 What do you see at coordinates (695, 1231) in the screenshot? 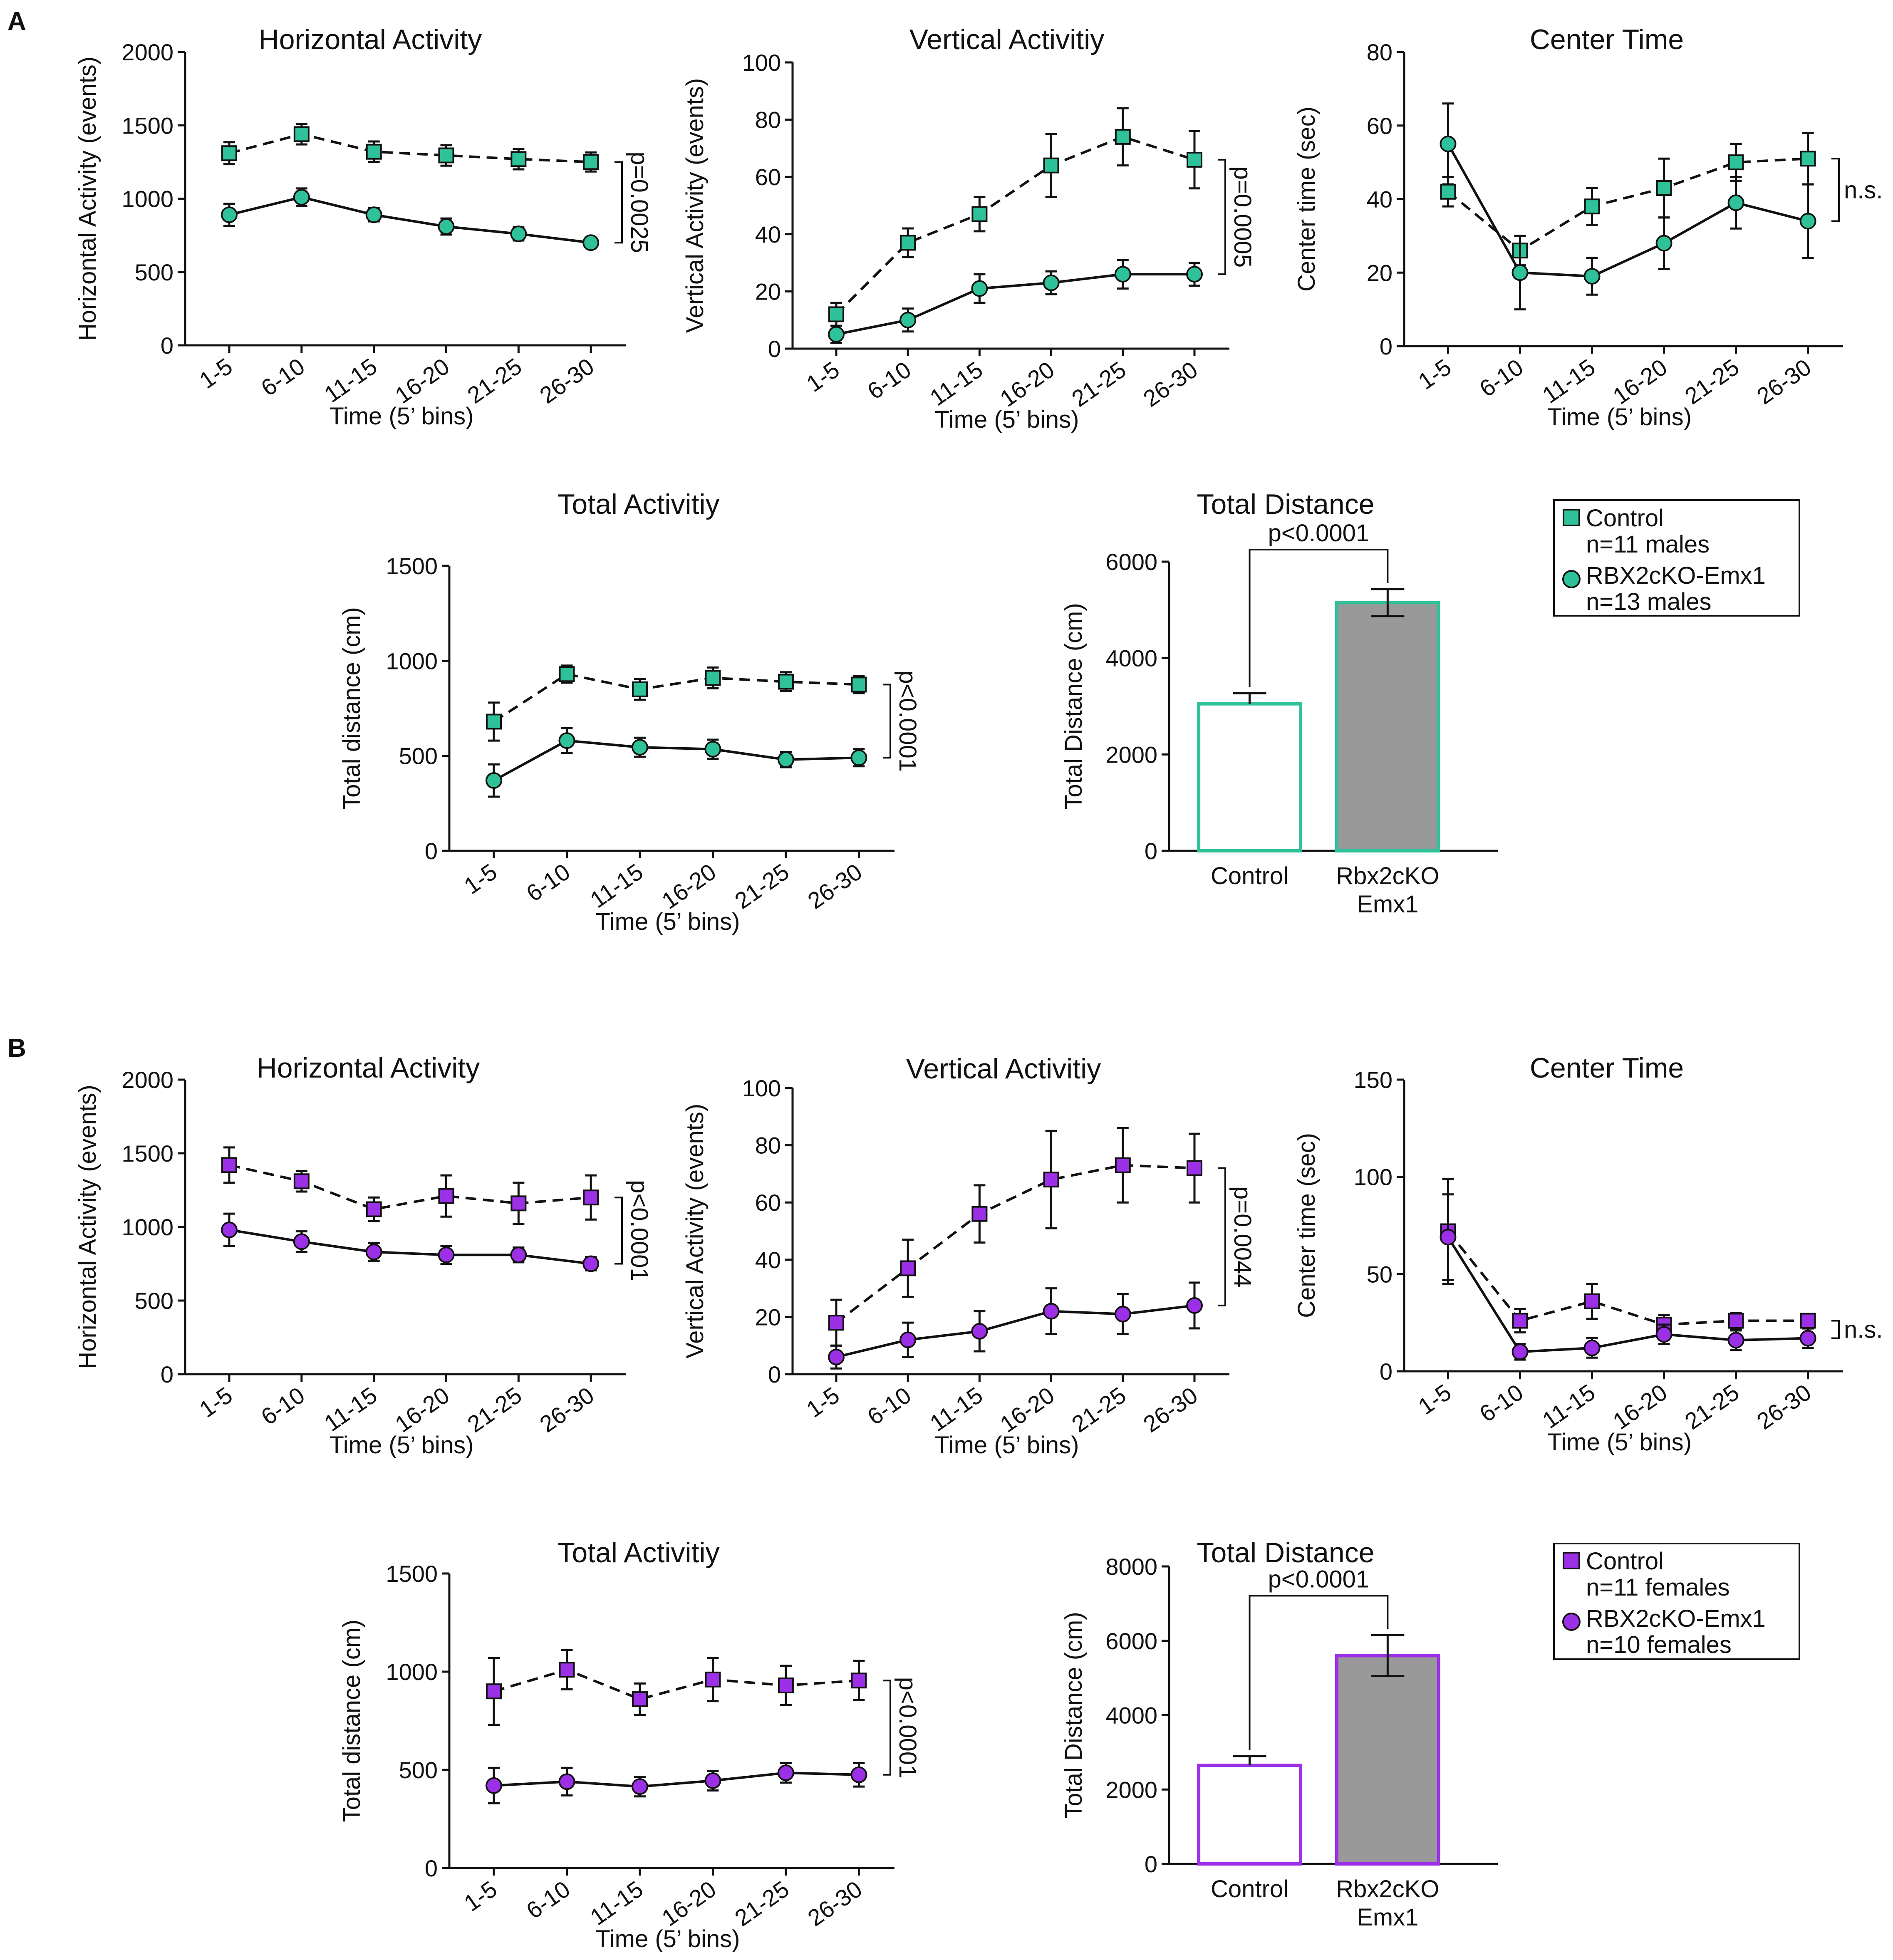
I see `y-axis-label: Vertical Activity (events)` at bounding box center [695, 1231].